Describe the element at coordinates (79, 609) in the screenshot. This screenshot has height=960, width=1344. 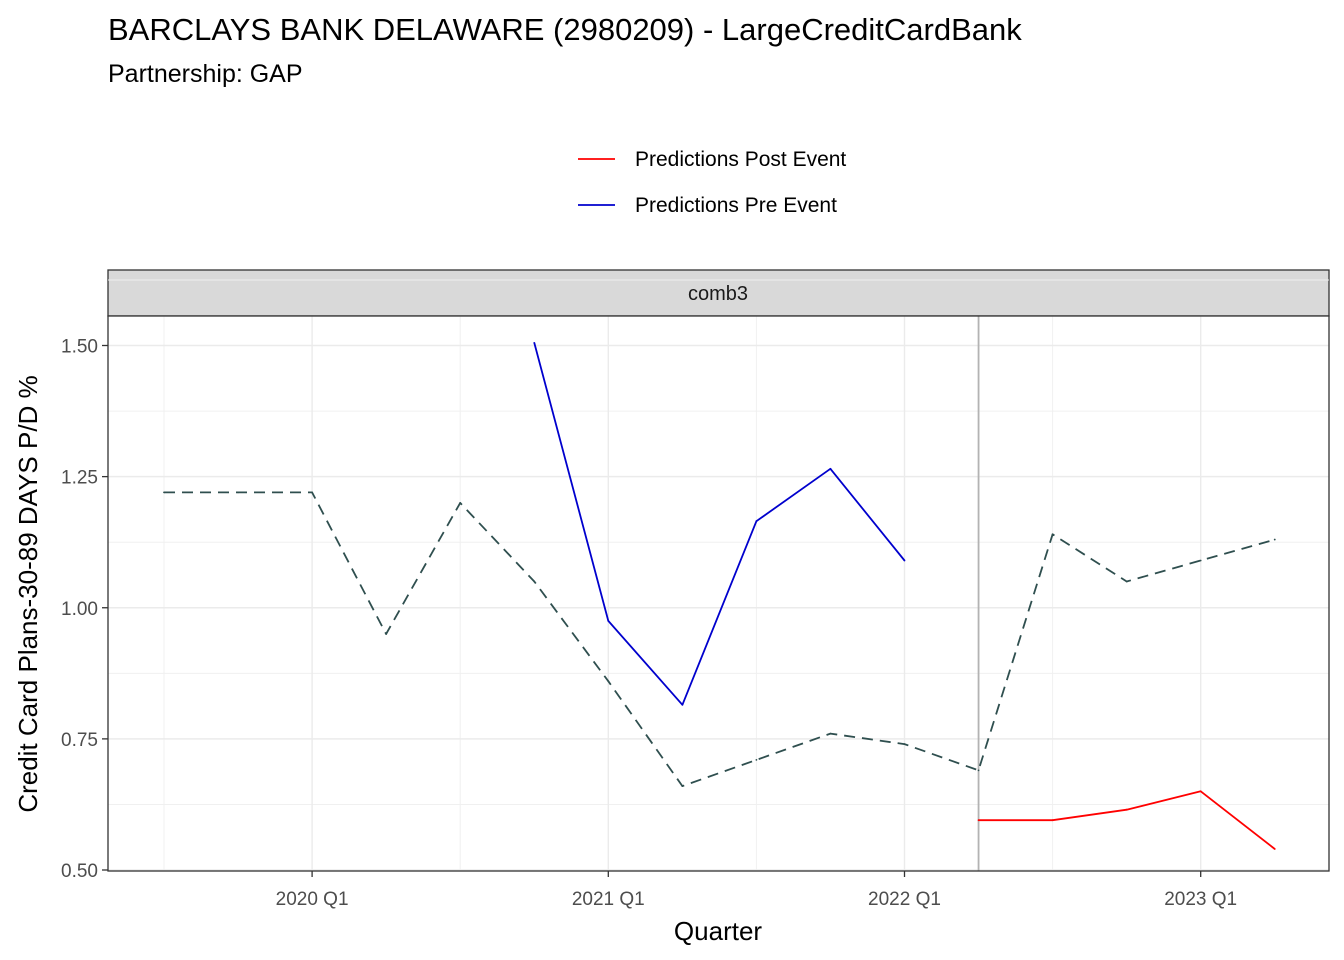
I see `y-tick-label: 1.00` at that location.